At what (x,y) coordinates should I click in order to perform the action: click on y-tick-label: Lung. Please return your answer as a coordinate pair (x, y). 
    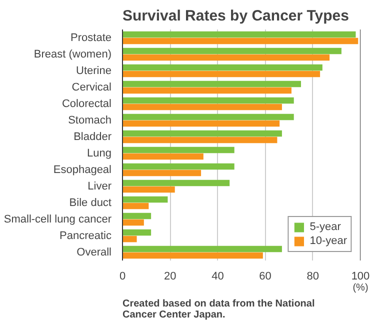
    Looking at the image, I should click on (99, 153).